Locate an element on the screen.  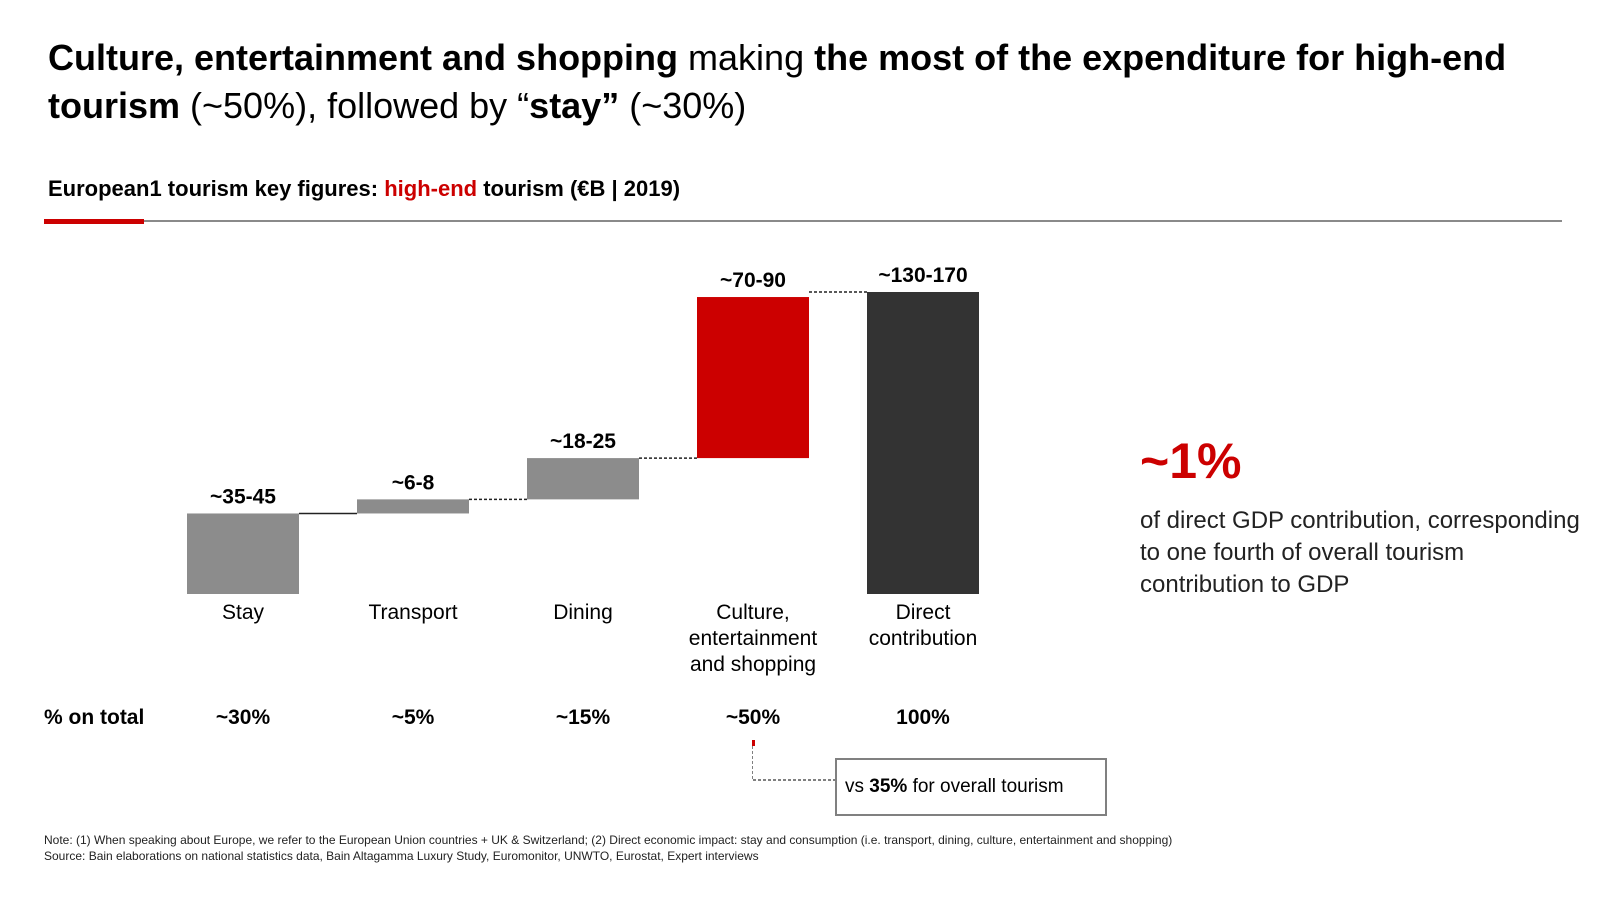
callout-box: vs 35% for overall tourism is located at coordinates (971, 787).